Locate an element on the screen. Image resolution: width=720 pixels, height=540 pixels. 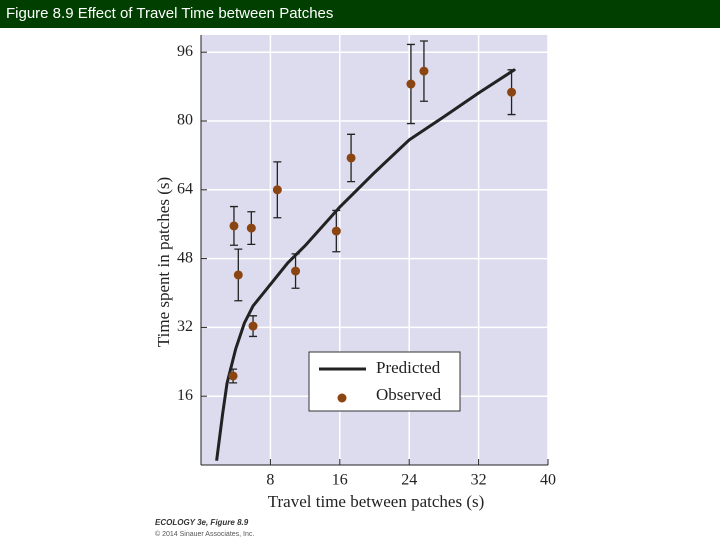
x-tick-label: 8 is located at coordinates (270, 480).